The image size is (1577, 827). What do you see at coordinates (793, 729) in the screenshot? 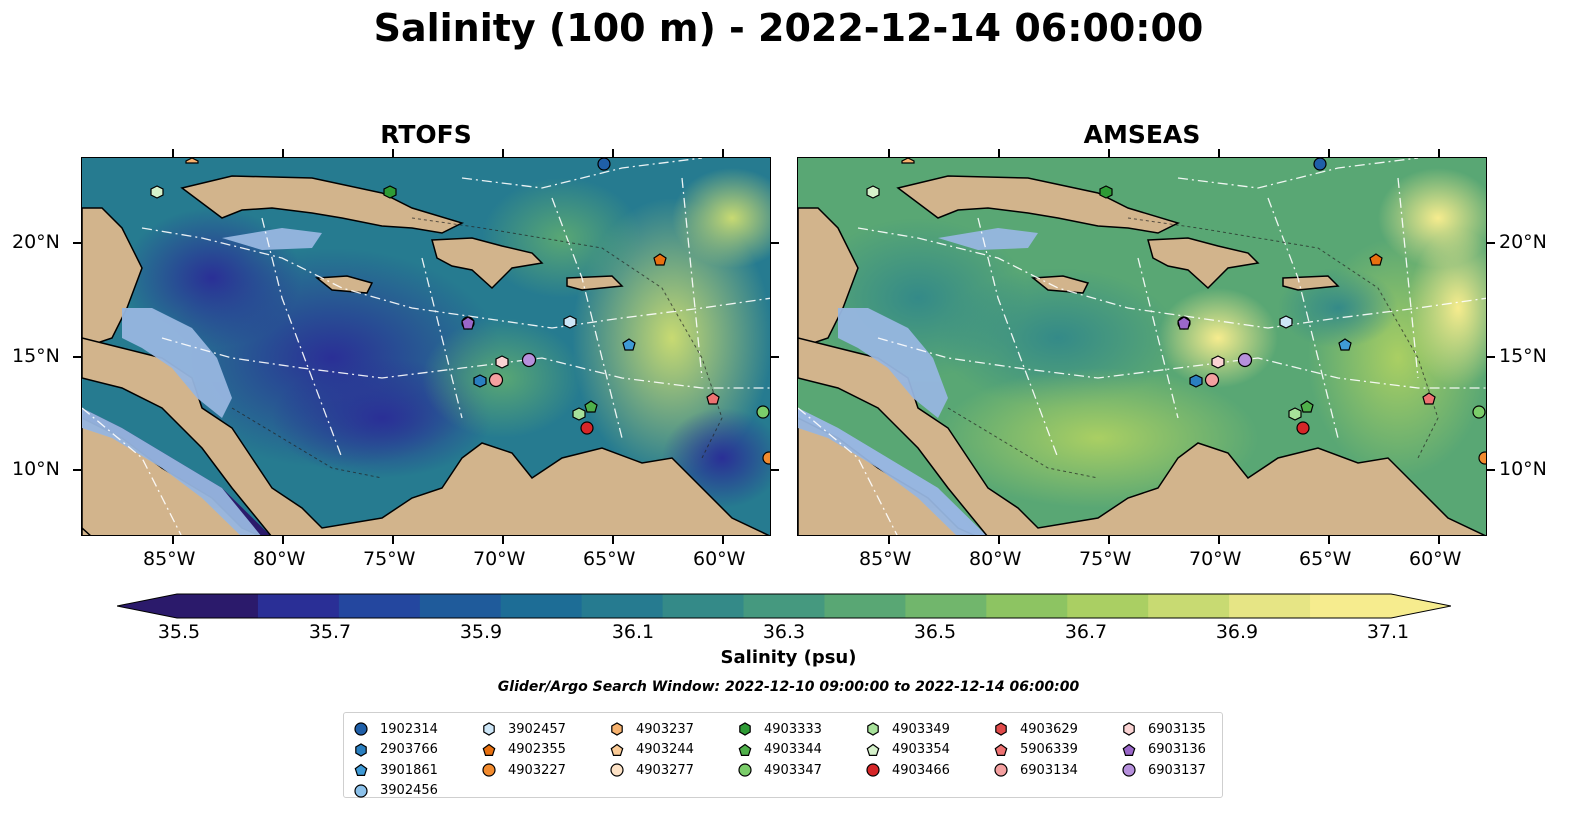
I see `legend-label: 4903333` at bounding box center [793, 729].